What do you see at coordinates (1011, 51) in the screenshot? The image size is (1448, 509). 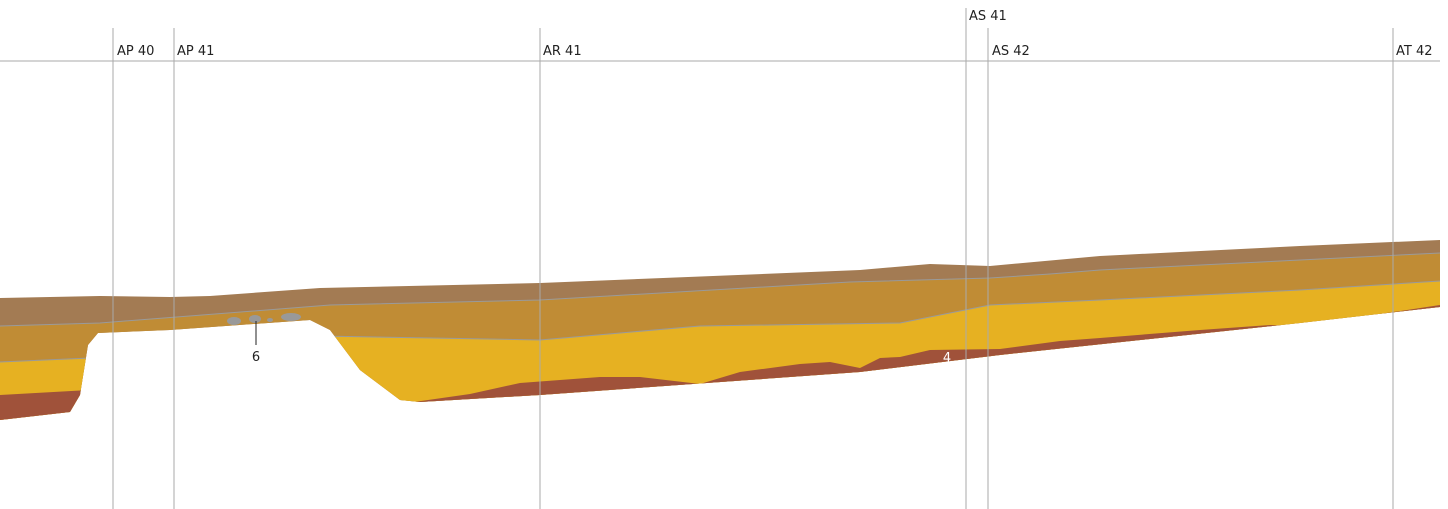 I see `section-label: AS 42` at bounding box center [1011, 51].